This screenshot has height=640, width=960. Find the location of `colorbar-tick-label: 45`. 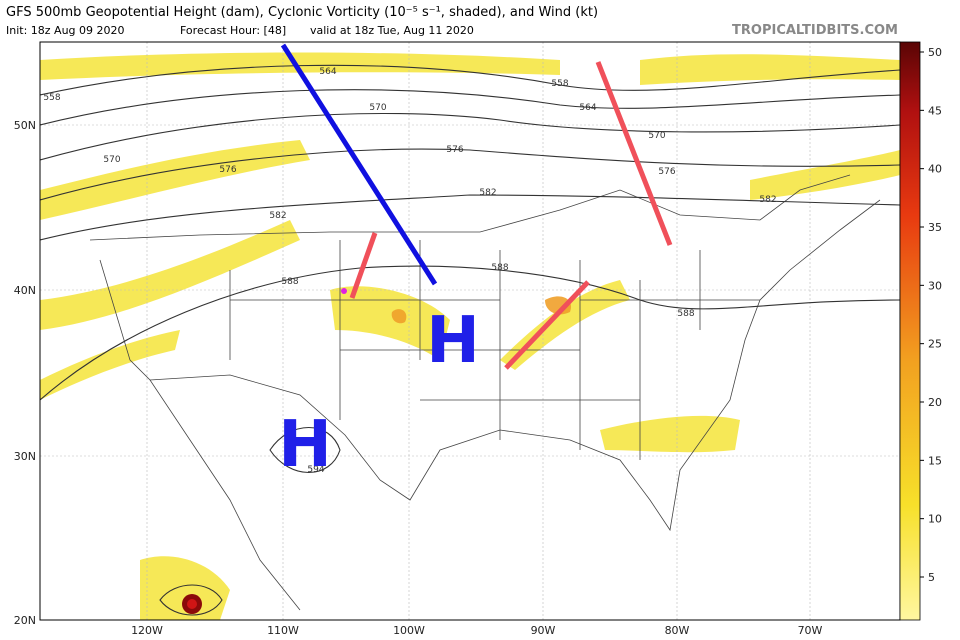

colorbar-tick-label: 45 is located at coordinates (935, 110).